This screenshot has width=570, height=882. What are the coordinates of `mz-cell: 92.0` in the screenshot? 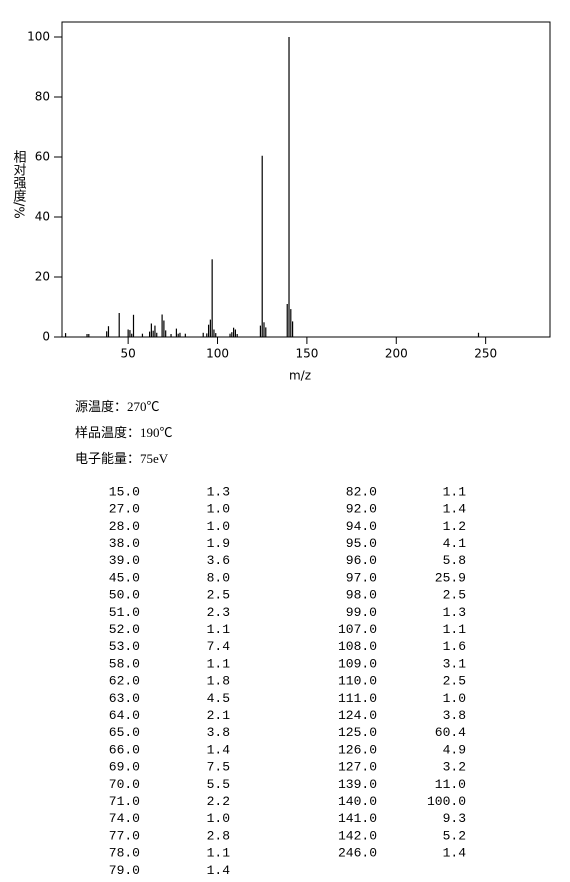 It's located at (361, 509).